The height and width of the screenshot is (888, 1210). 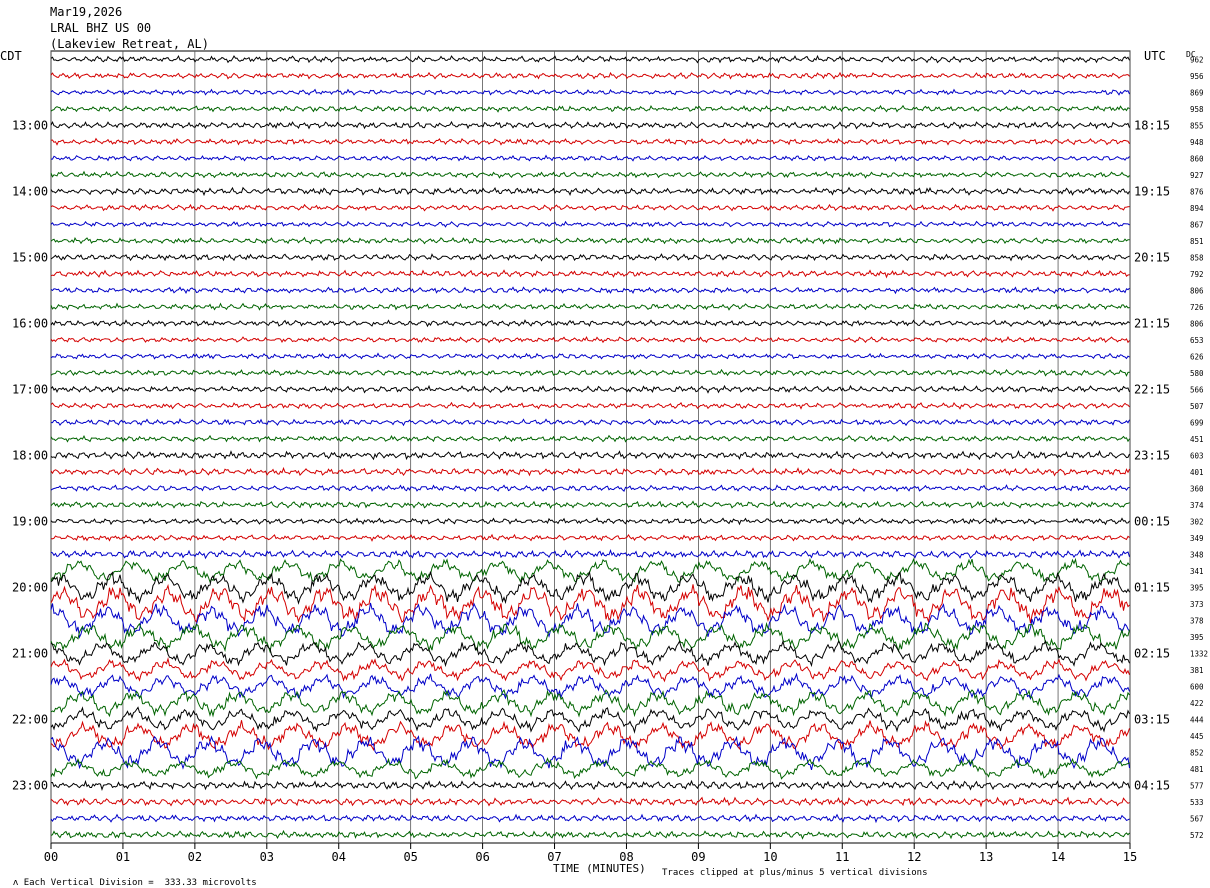 What do you see at coordinates (1197, 224) in the screenshot?
I see `dc-value-label: 867` at bounding box center [1197, 224].